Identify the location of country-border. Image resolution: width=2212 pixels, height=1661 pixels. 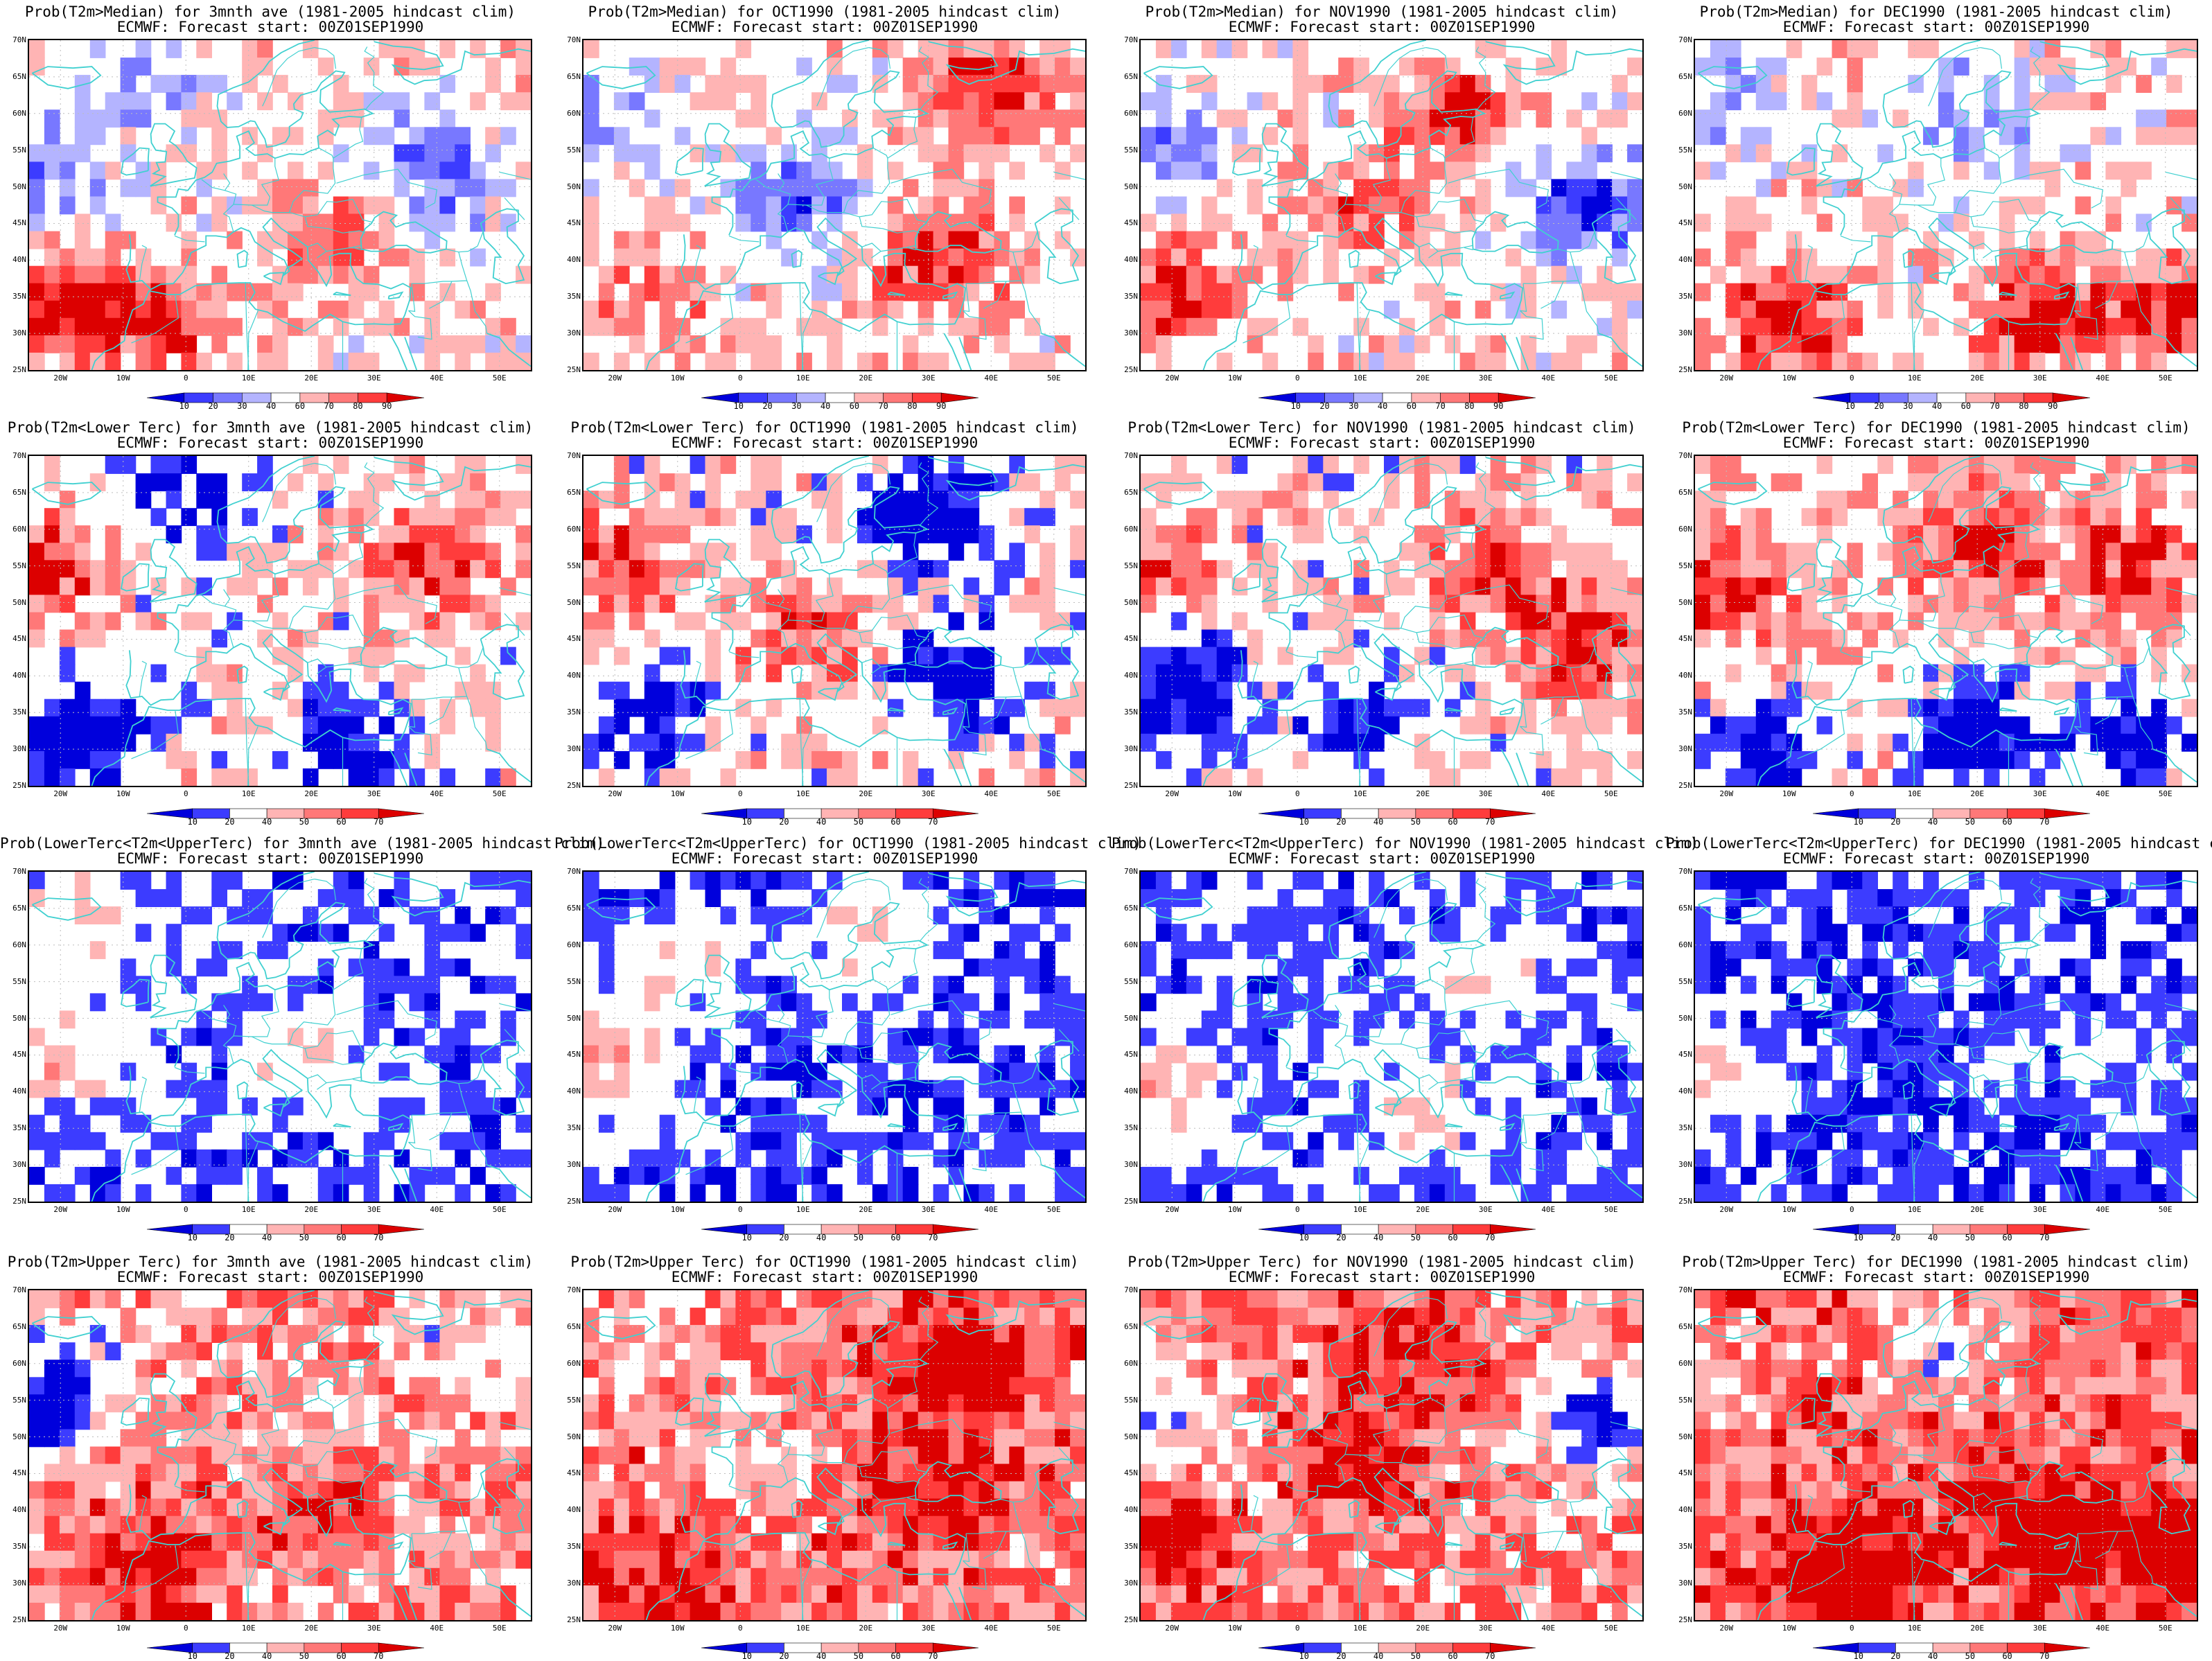
(744, 239).